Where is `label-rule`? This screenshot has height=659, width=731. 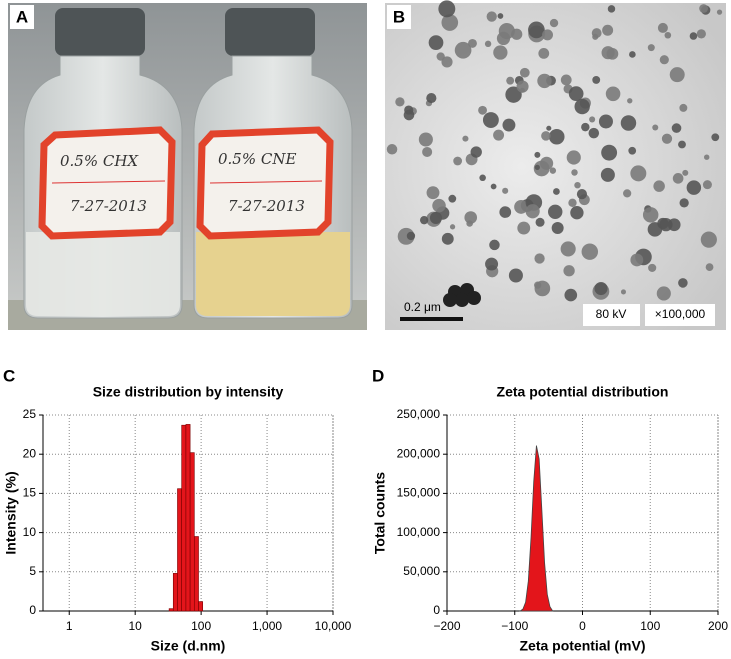 label-rule is located at coordinates (108, 182).